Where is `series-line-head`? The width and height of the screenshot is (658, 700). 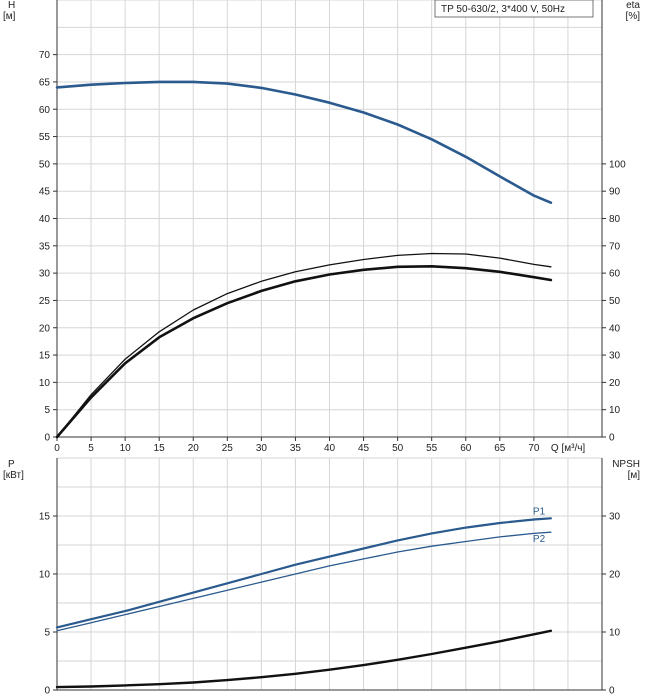
series-line-head is located at coordinates (304, 142).